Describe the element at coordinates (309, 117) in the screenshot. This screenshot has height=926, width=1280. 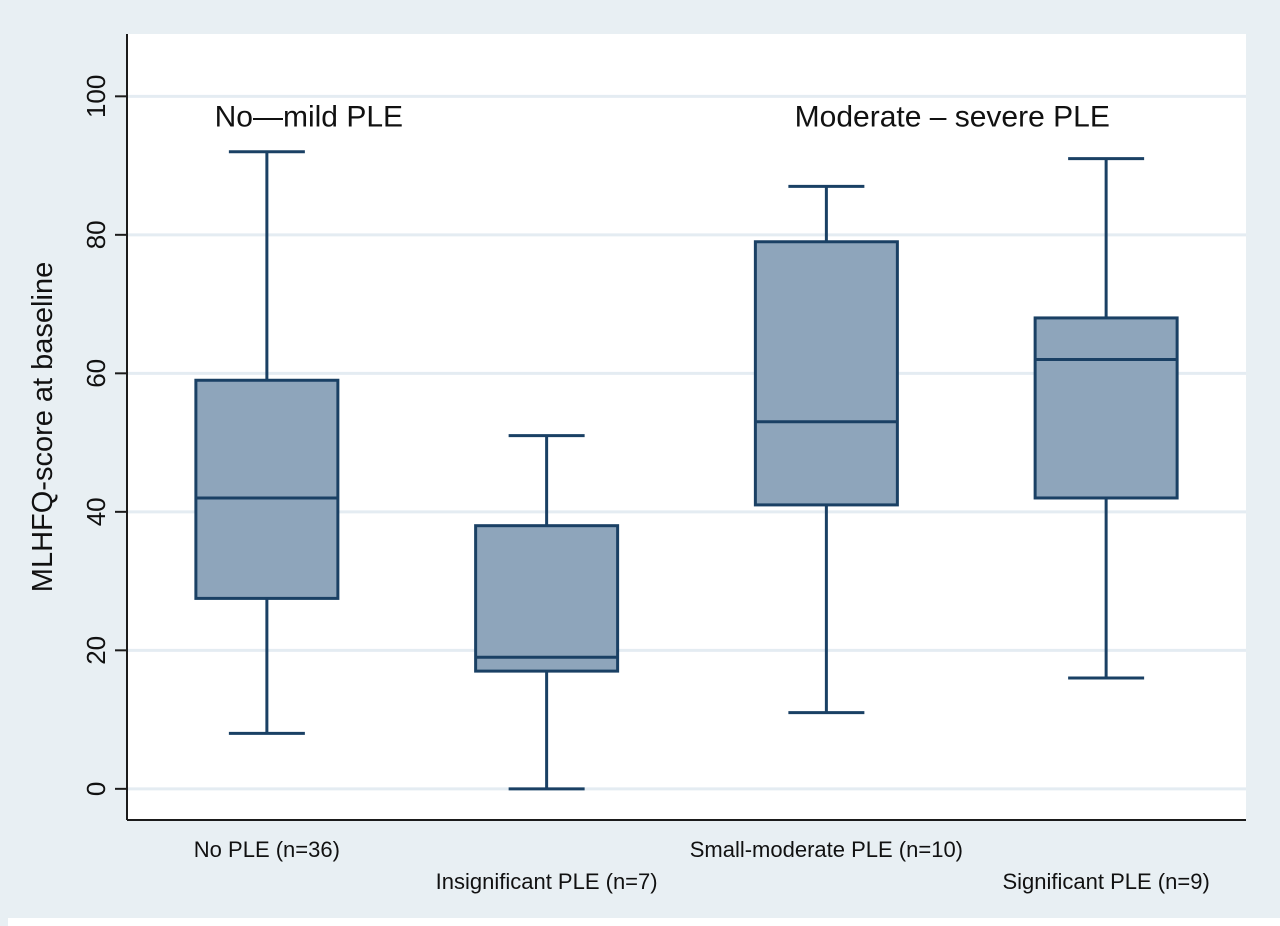
I see `annotation-1: No—mild PLE` at that location.